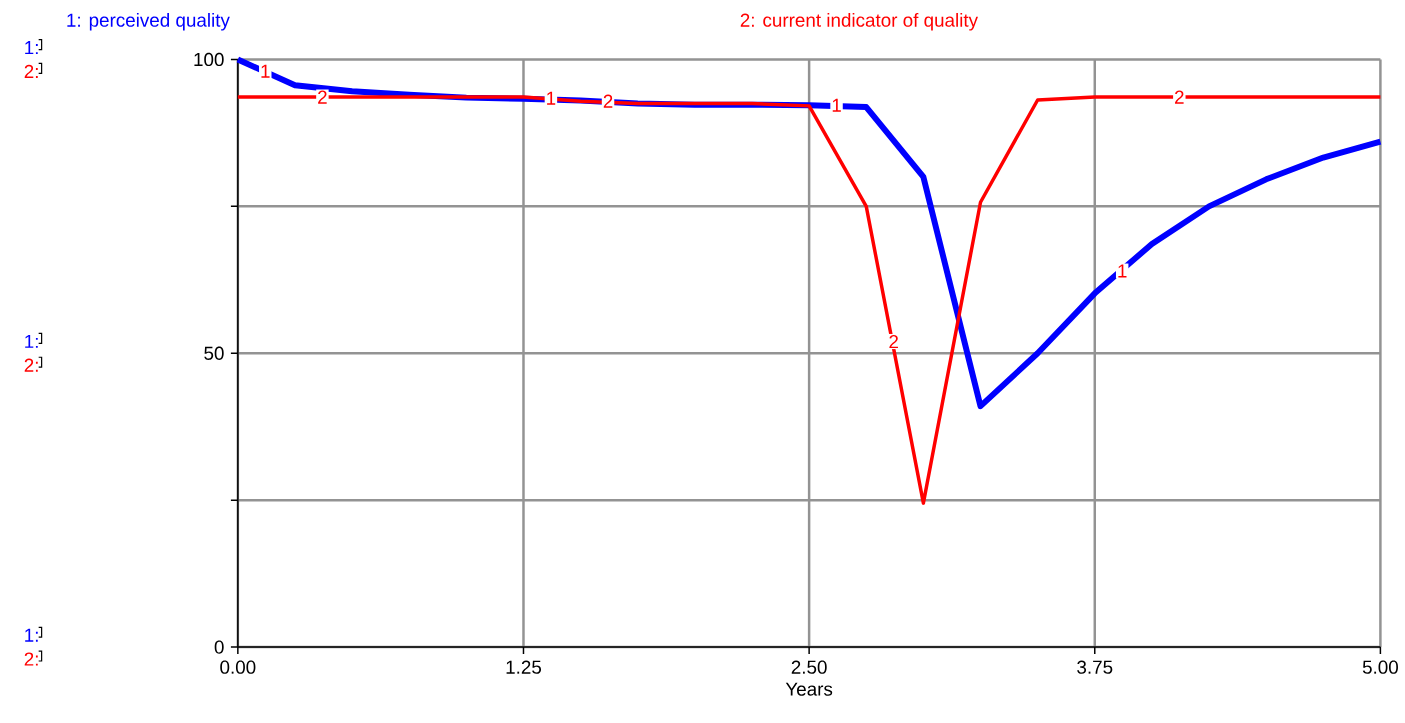  I want to click on series-label: 1: perceived quality, so click(148, 21).